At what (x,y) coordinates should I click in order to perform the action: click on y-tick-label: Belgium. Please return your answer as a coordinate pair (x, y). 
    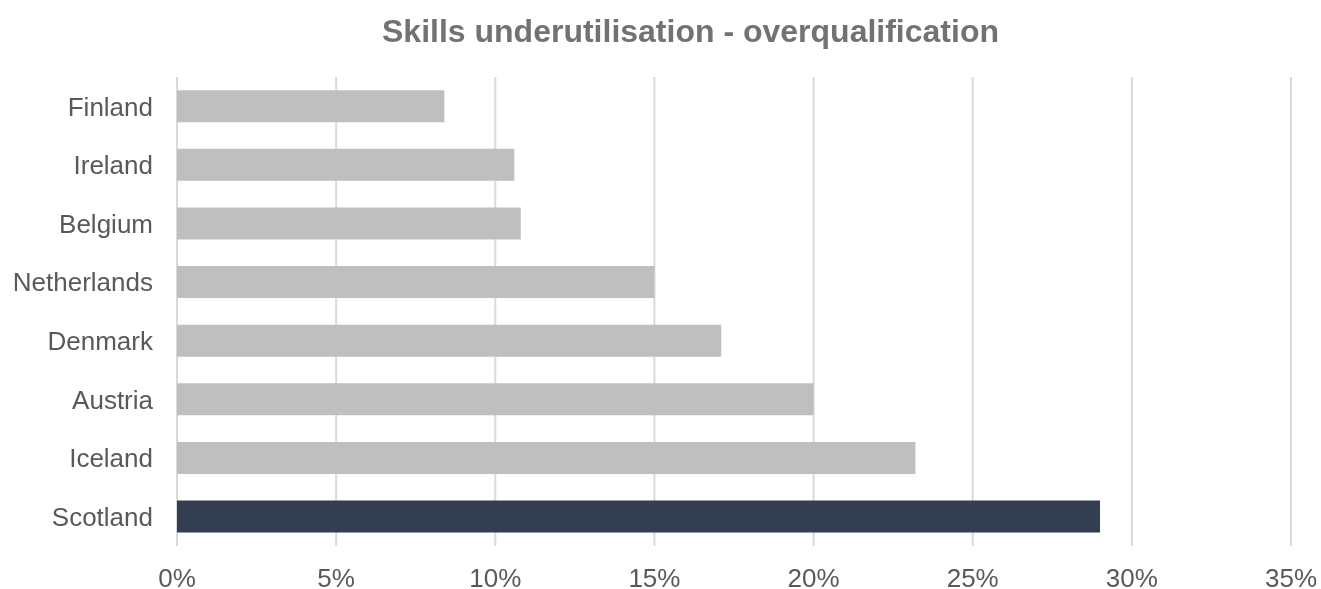
    Looking at the image, I should click on (106, 223).